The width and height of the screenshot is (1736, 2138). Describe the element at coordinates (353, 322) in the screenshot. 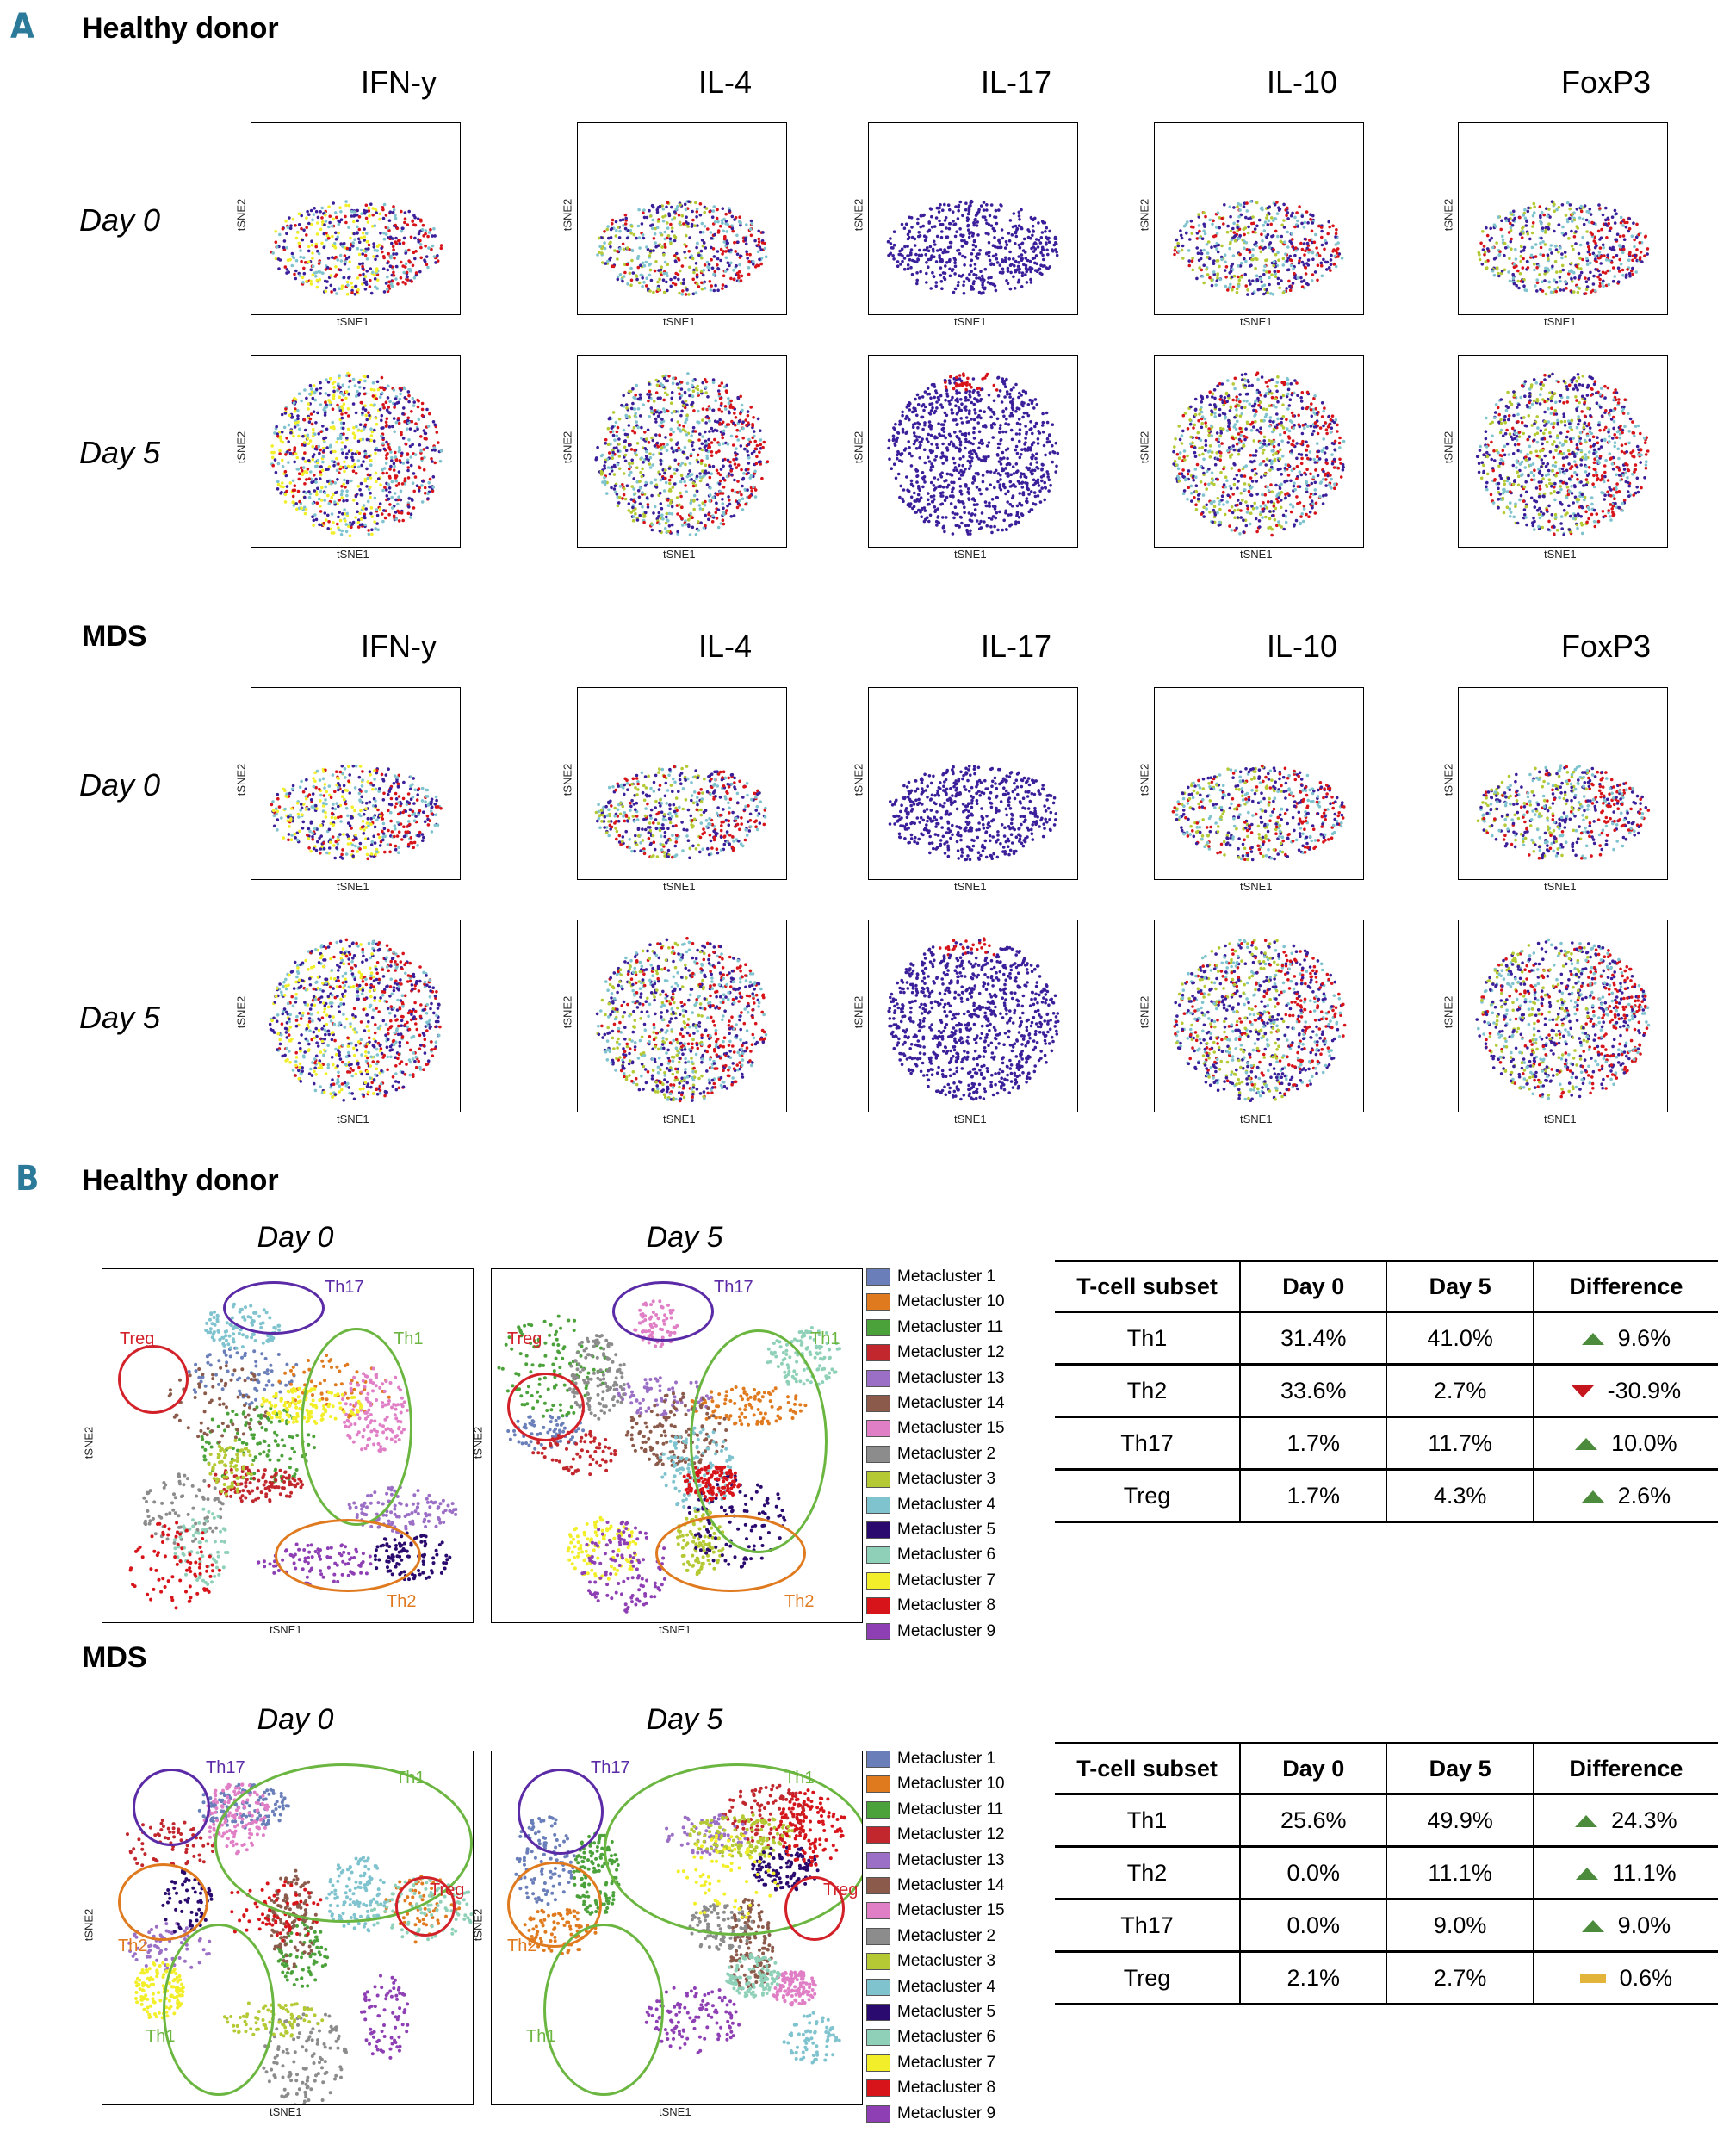

I see `x-axis-label: tSNE1` at that location.